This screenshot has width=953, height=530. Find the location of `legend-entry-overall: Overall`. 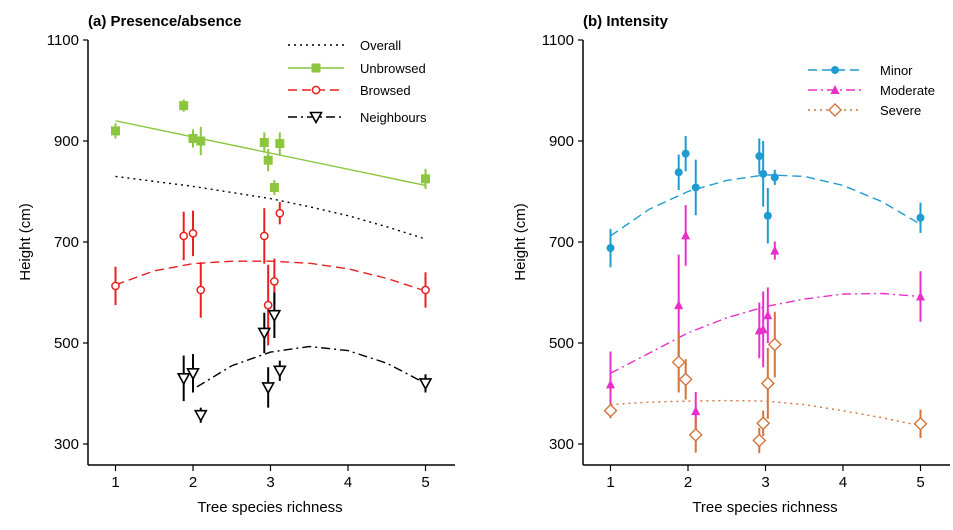

legend-entry-overall: Overall is located at coordinates (344, 45).